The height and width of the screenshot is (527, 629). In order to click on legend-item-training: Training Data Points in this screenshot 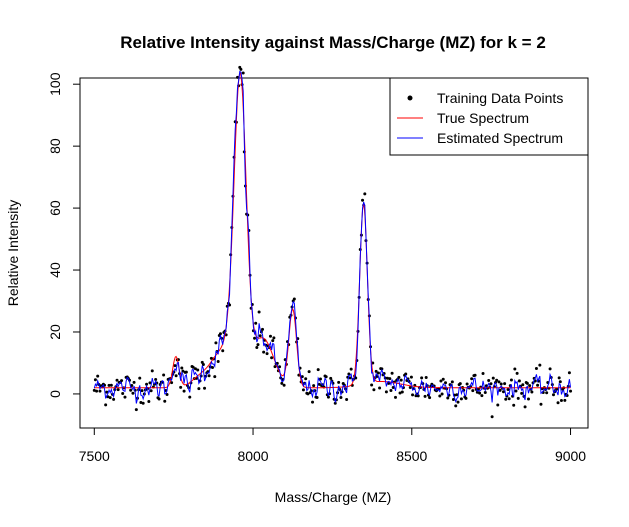, I will do `click(500, 98)`.